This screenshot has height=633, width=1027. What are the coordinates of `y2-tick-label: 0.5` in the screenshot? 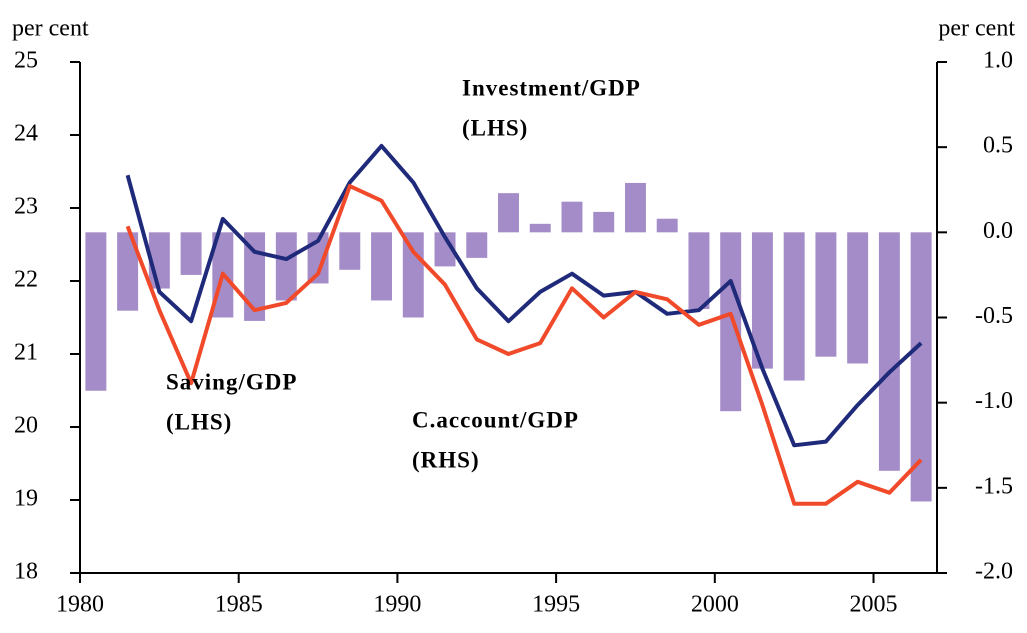 It's located at (998, 146).